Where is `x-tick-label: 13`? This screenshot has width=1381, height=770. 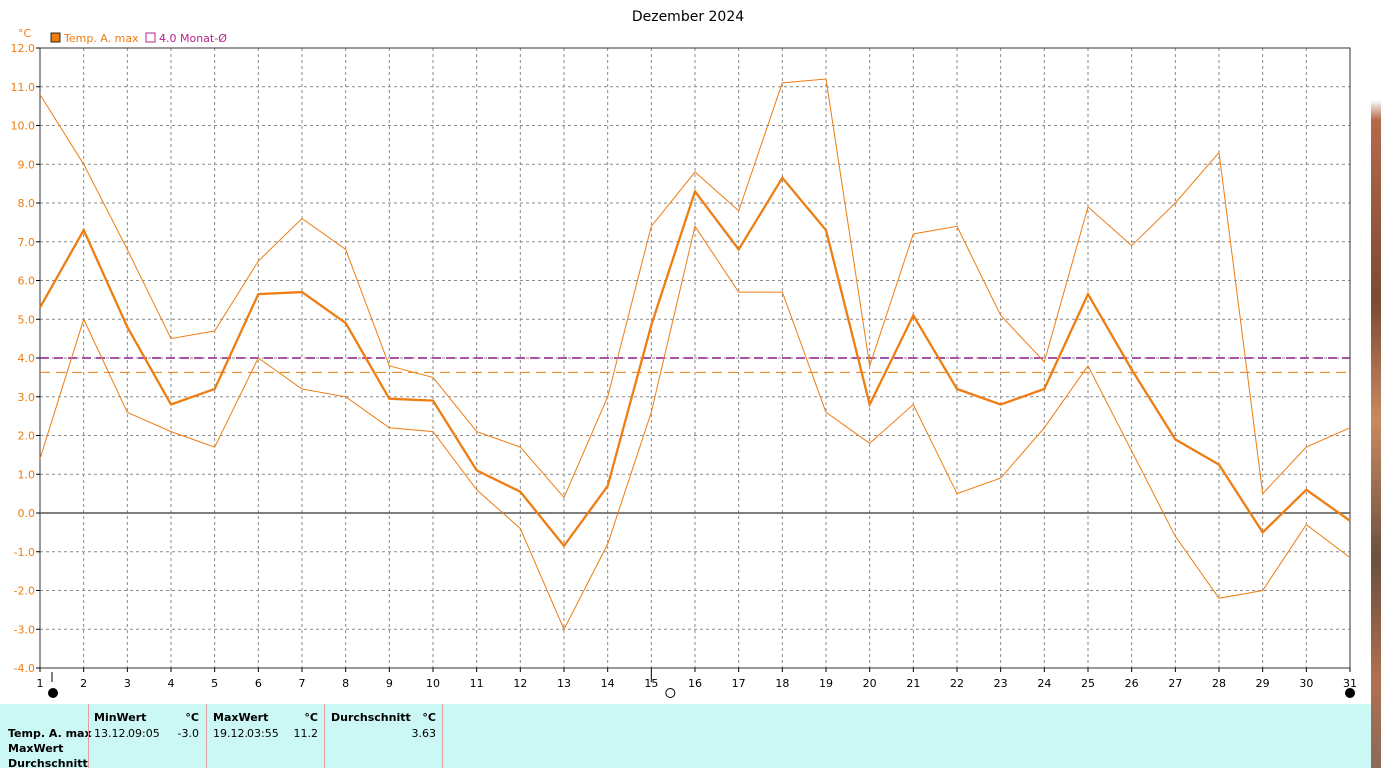 x-tick-label: 13 is located at coordinates (564, 683).